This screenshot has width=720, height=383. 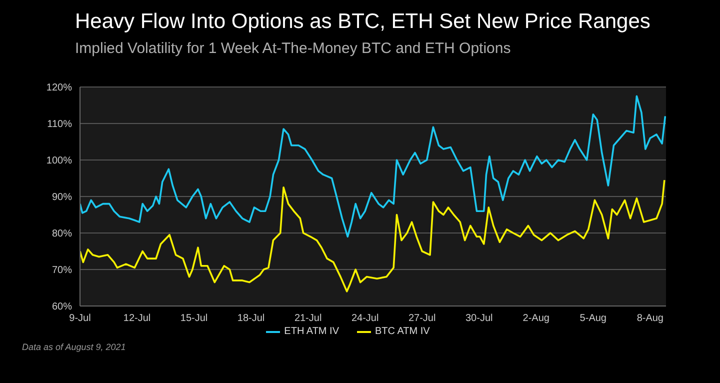 I want to click on x-tick-label: 27-Jul, so click(x=422, y=318).